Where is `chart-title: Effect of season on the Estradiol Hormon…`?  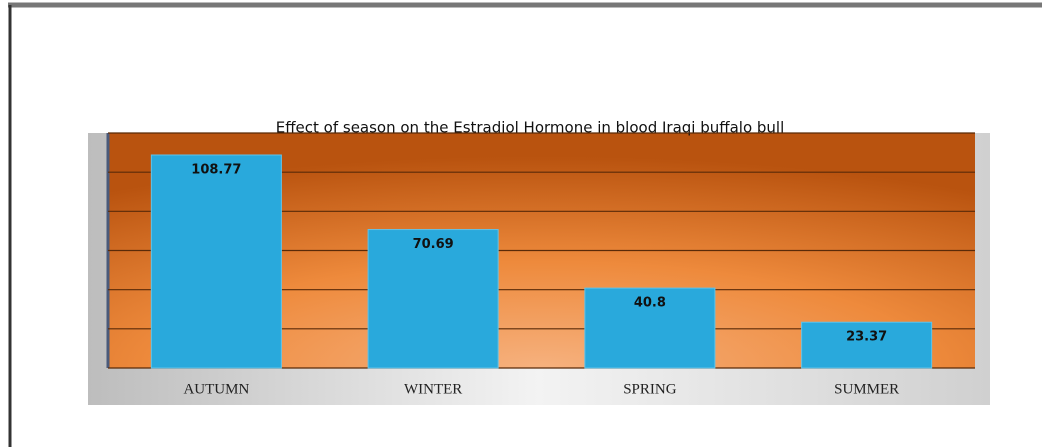 chart-title: Effect of season on the Estradiol Hormon… is located at coordinates (530, 128).